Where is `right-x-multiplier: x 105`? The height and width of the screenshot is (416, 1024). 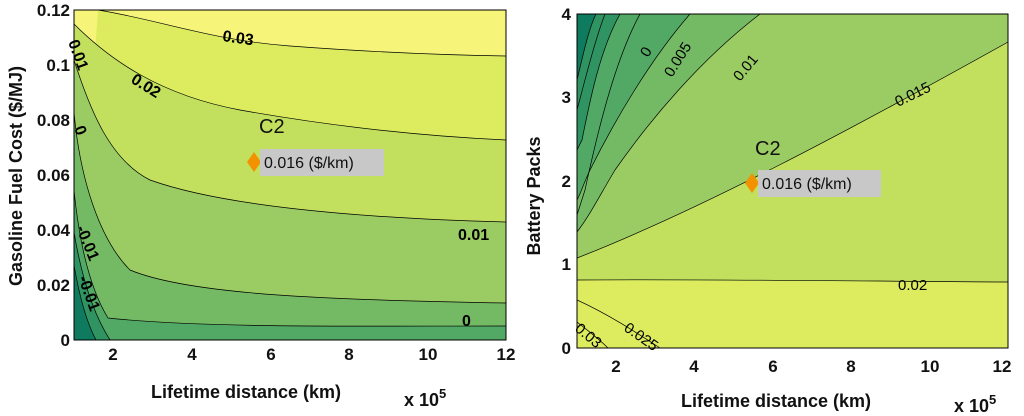
right-x-multiplier: x 105 is located at coordinates (975, 404).